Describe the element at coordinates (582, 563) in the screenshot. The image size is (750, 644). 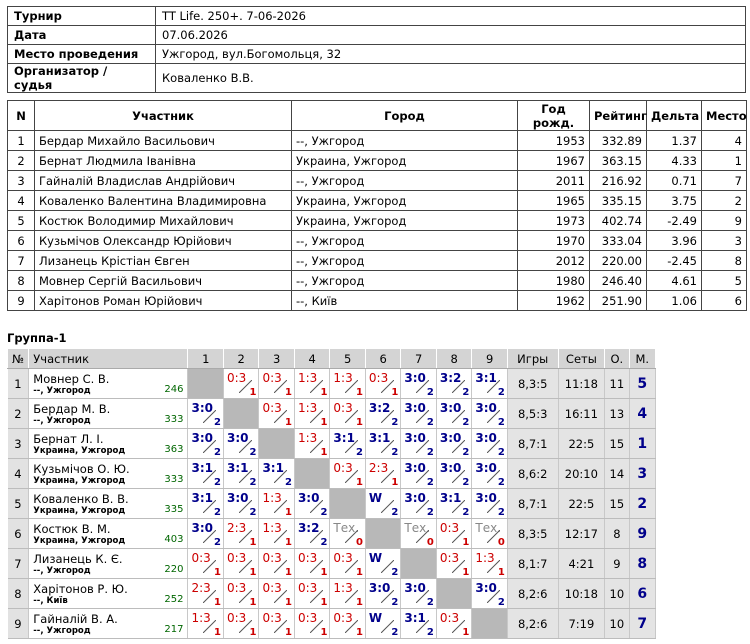
I see `sets-stat: 4:21` at that location.